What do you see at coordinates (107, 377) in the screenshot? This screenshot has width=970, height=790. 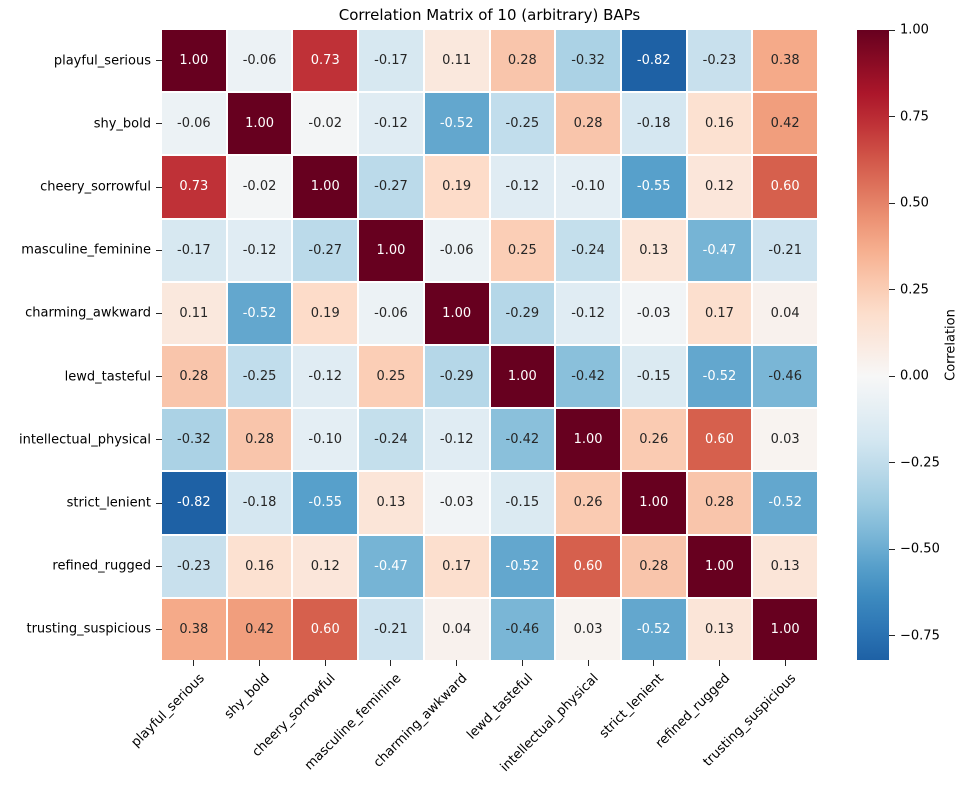 I see `row-label: lewd_tasteful` at bounding box center [107, 377].